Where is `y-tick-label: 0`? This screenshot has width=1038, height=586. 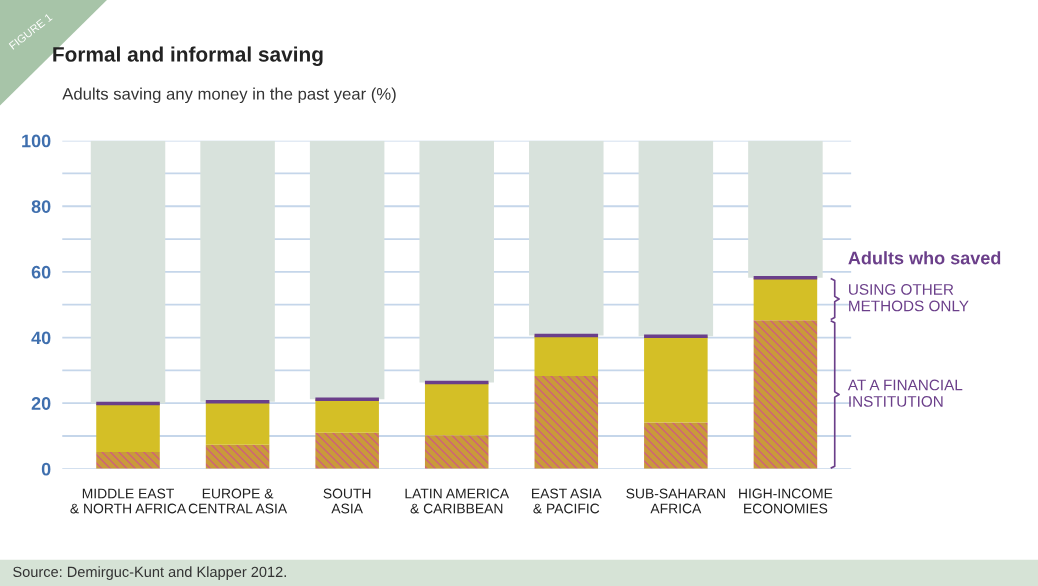 y-tick-label: 0 is located at coordinates (46, 469).